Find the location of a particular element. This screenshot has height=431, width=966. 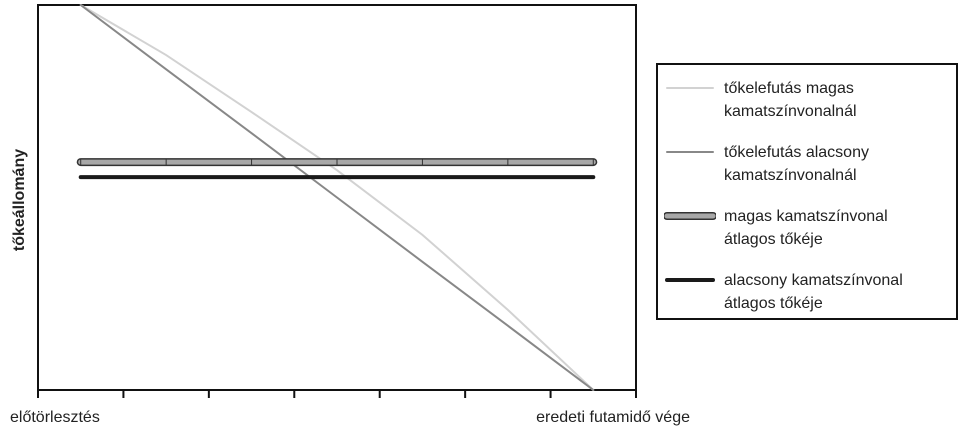

legend-entry: tőkelefutás alacsony kamatszínvonalnál is located at coordinates (810, 164).